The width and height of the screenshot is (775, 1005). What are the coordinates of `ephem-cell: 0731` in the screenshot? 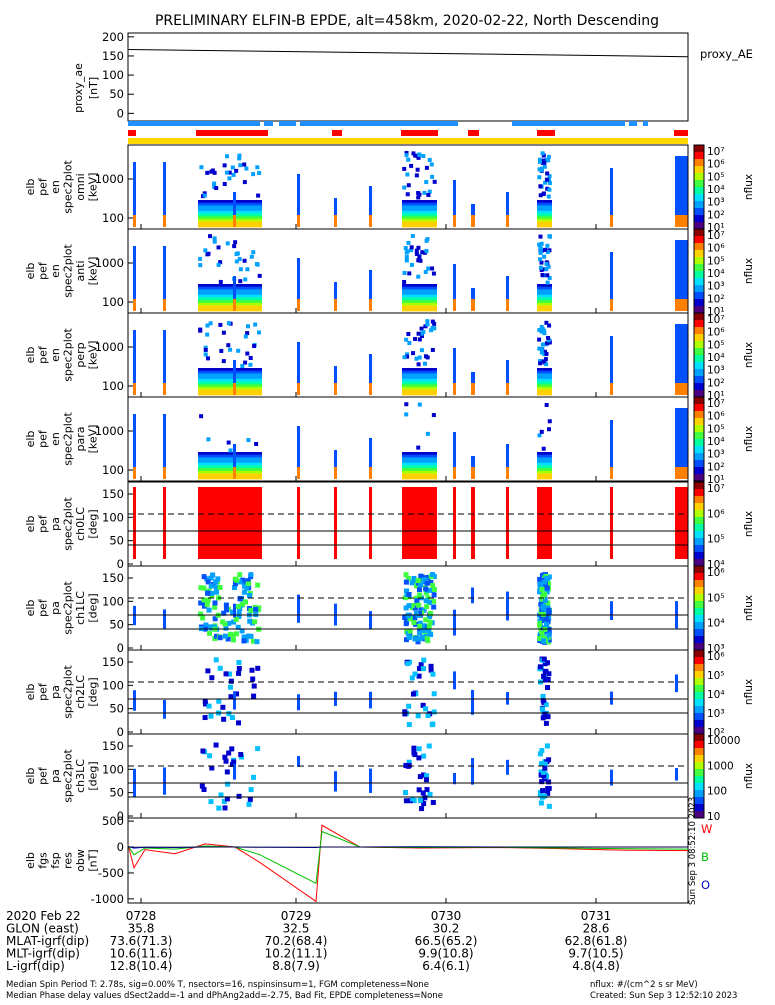 It's located at (596, 916).